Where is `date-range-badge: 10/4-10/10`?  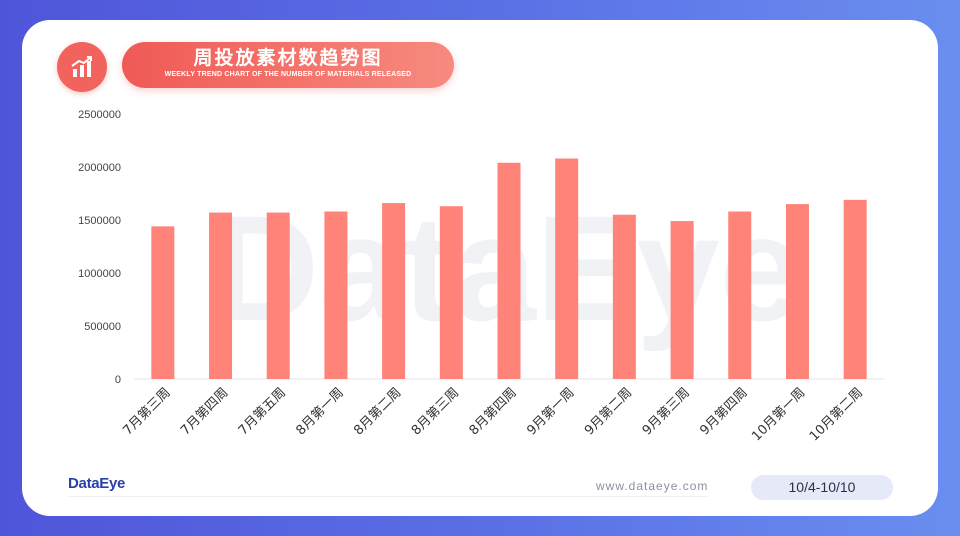 date-range-badge: 10/4-10/10 is located at coordinates (822, 487).